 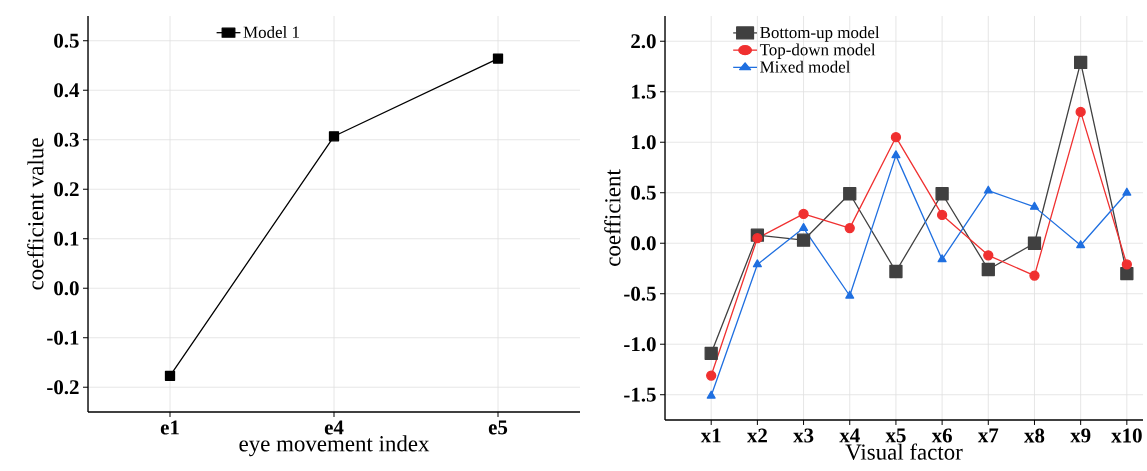 I want to click on y-tick-label: 0.4, so click(x=67, y=90).